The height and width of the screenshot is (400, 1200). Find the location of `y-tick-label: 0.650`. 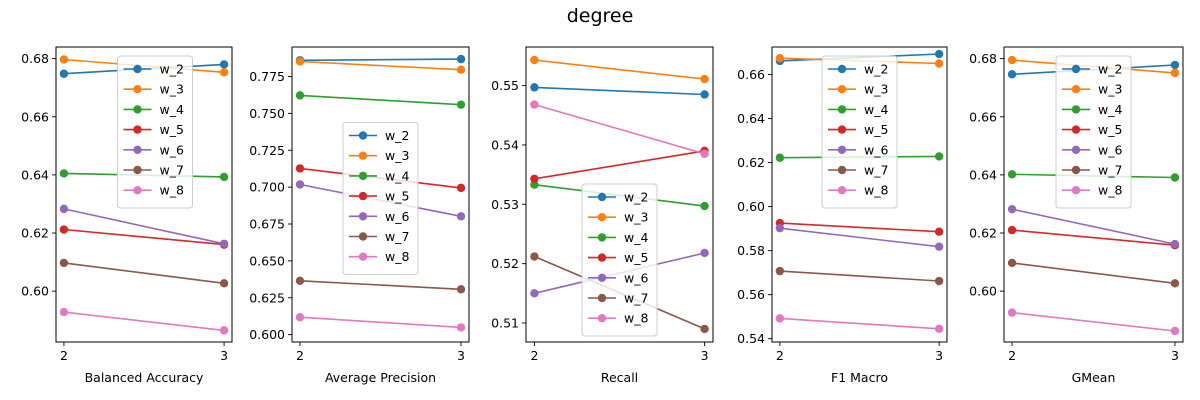

y-tick-label: 0.650 is located at coordinates (267, 260).